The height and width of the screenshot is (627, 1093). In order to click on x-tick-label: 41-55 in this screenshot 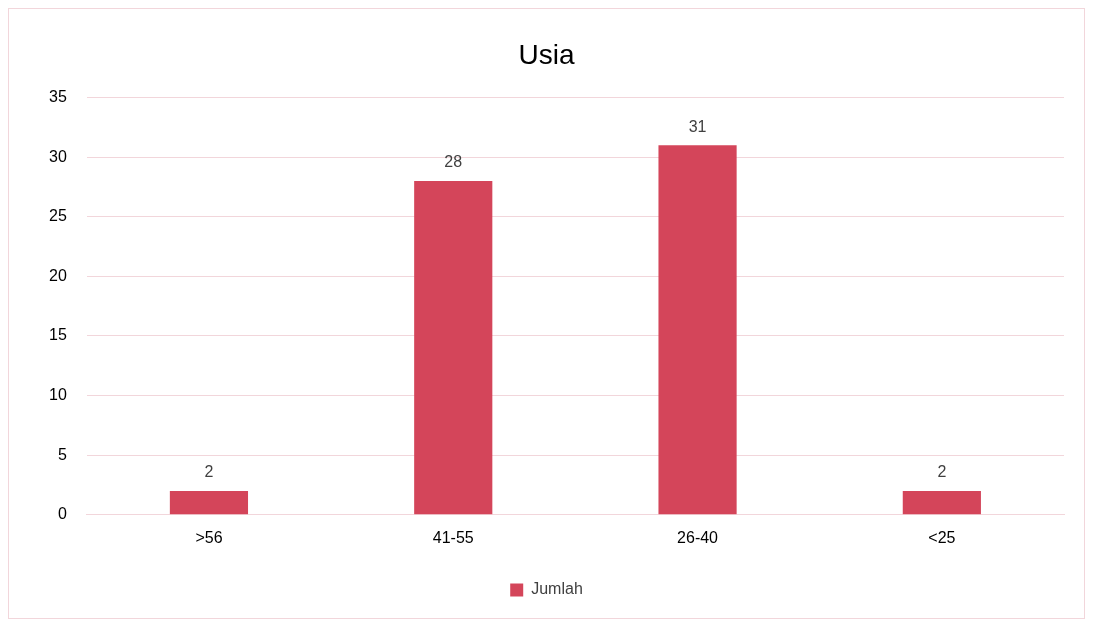, I will do `click(453, 537)`.